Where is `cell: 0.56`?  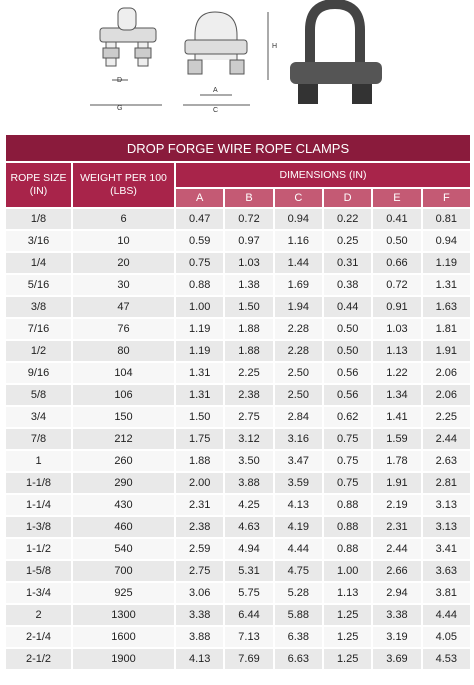
cell: 0.56 is located at coordinates (347, 373).